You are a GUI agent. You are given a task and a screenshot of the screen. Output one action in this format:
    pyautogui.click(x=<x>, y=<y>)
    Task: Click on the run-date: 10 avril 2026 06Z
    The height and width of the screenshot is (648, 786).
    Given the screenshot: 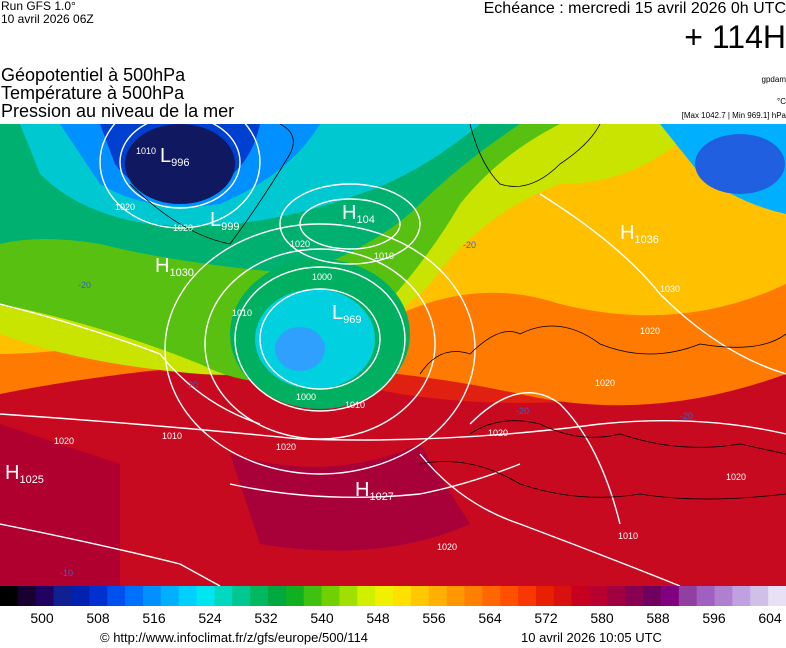 What is the action you would take?
    pyautogui.click(x=47, y=19)
    